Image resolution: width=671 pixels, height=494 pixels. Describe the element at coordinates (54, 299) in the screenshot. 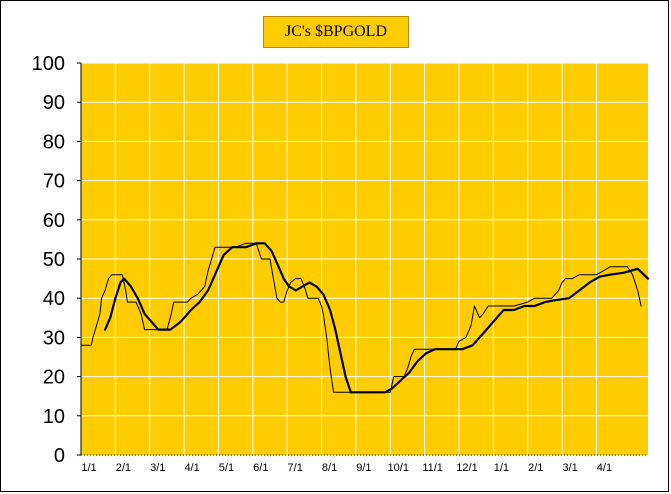

I see `y-tick-label: 40` at that location.